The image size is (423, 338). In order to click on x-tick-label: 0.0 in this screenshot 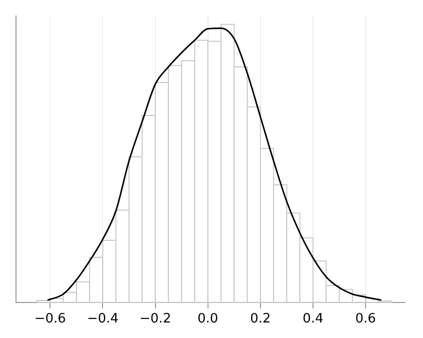, I will do `click(208, 319)`.